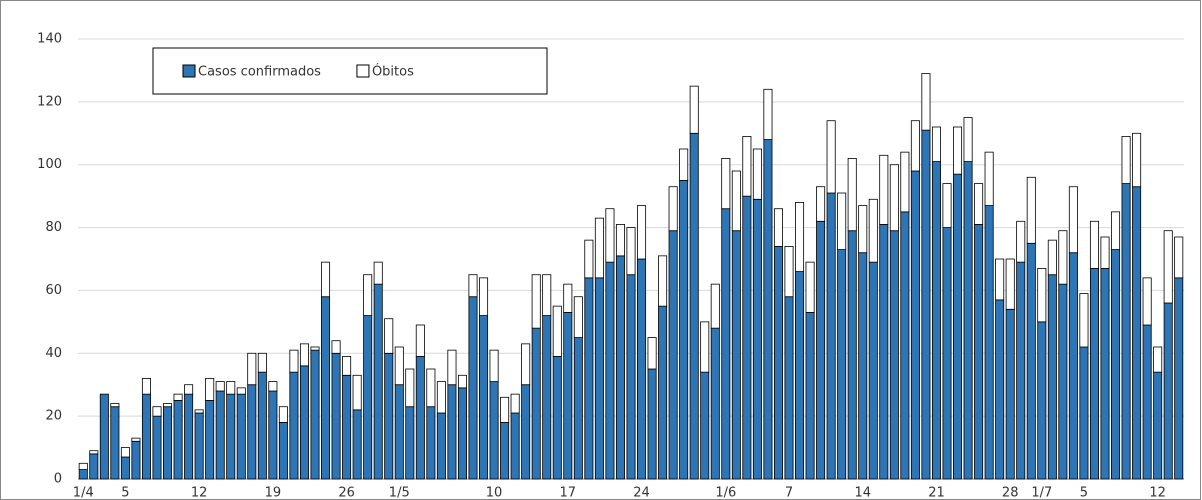  What do you see at coordinates (259, 72) in the screenshot?
I see `legend-label: Casos confirmados` at bounding box center [259, 72].